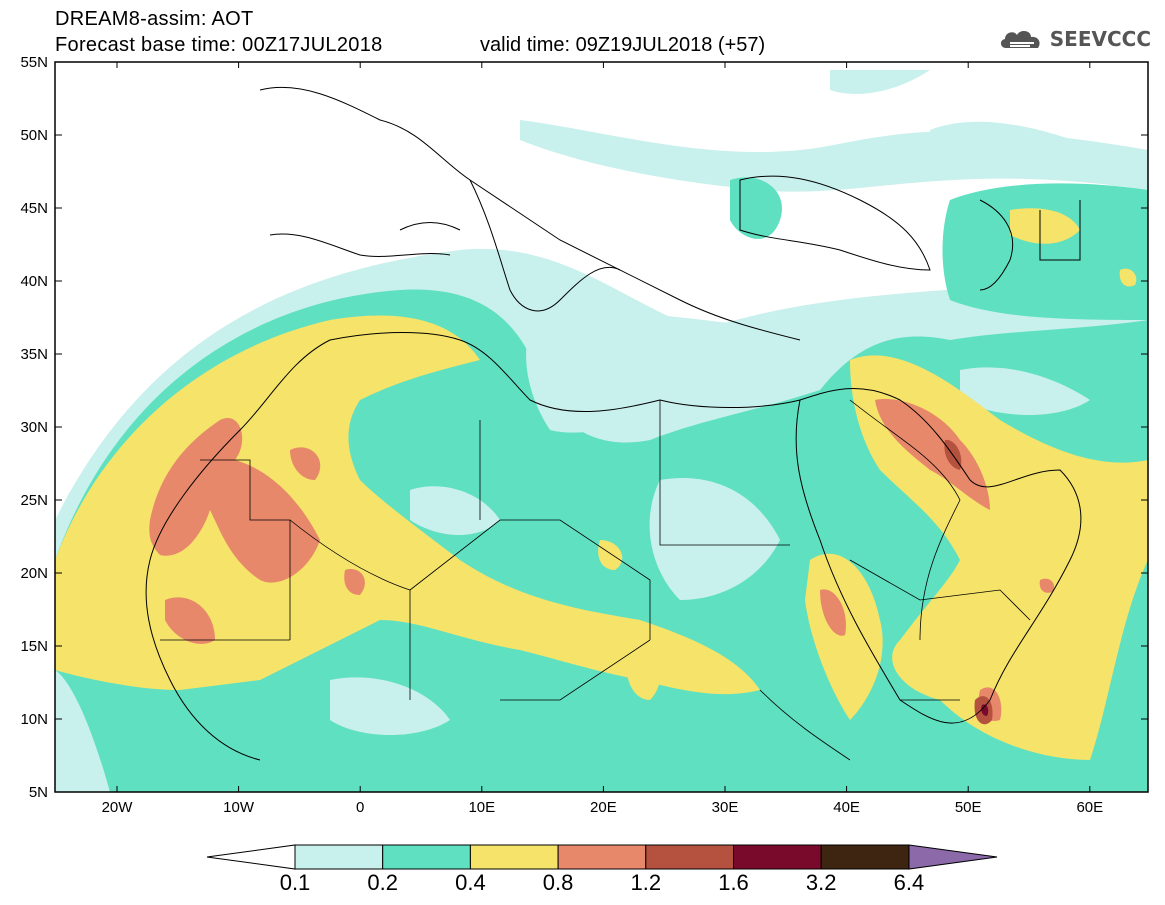  Describe the element at coordinates (219, 45) in the screenshot. I see `forecast-base-time: Forecast base time: 00Z17JUL2018` at that location.